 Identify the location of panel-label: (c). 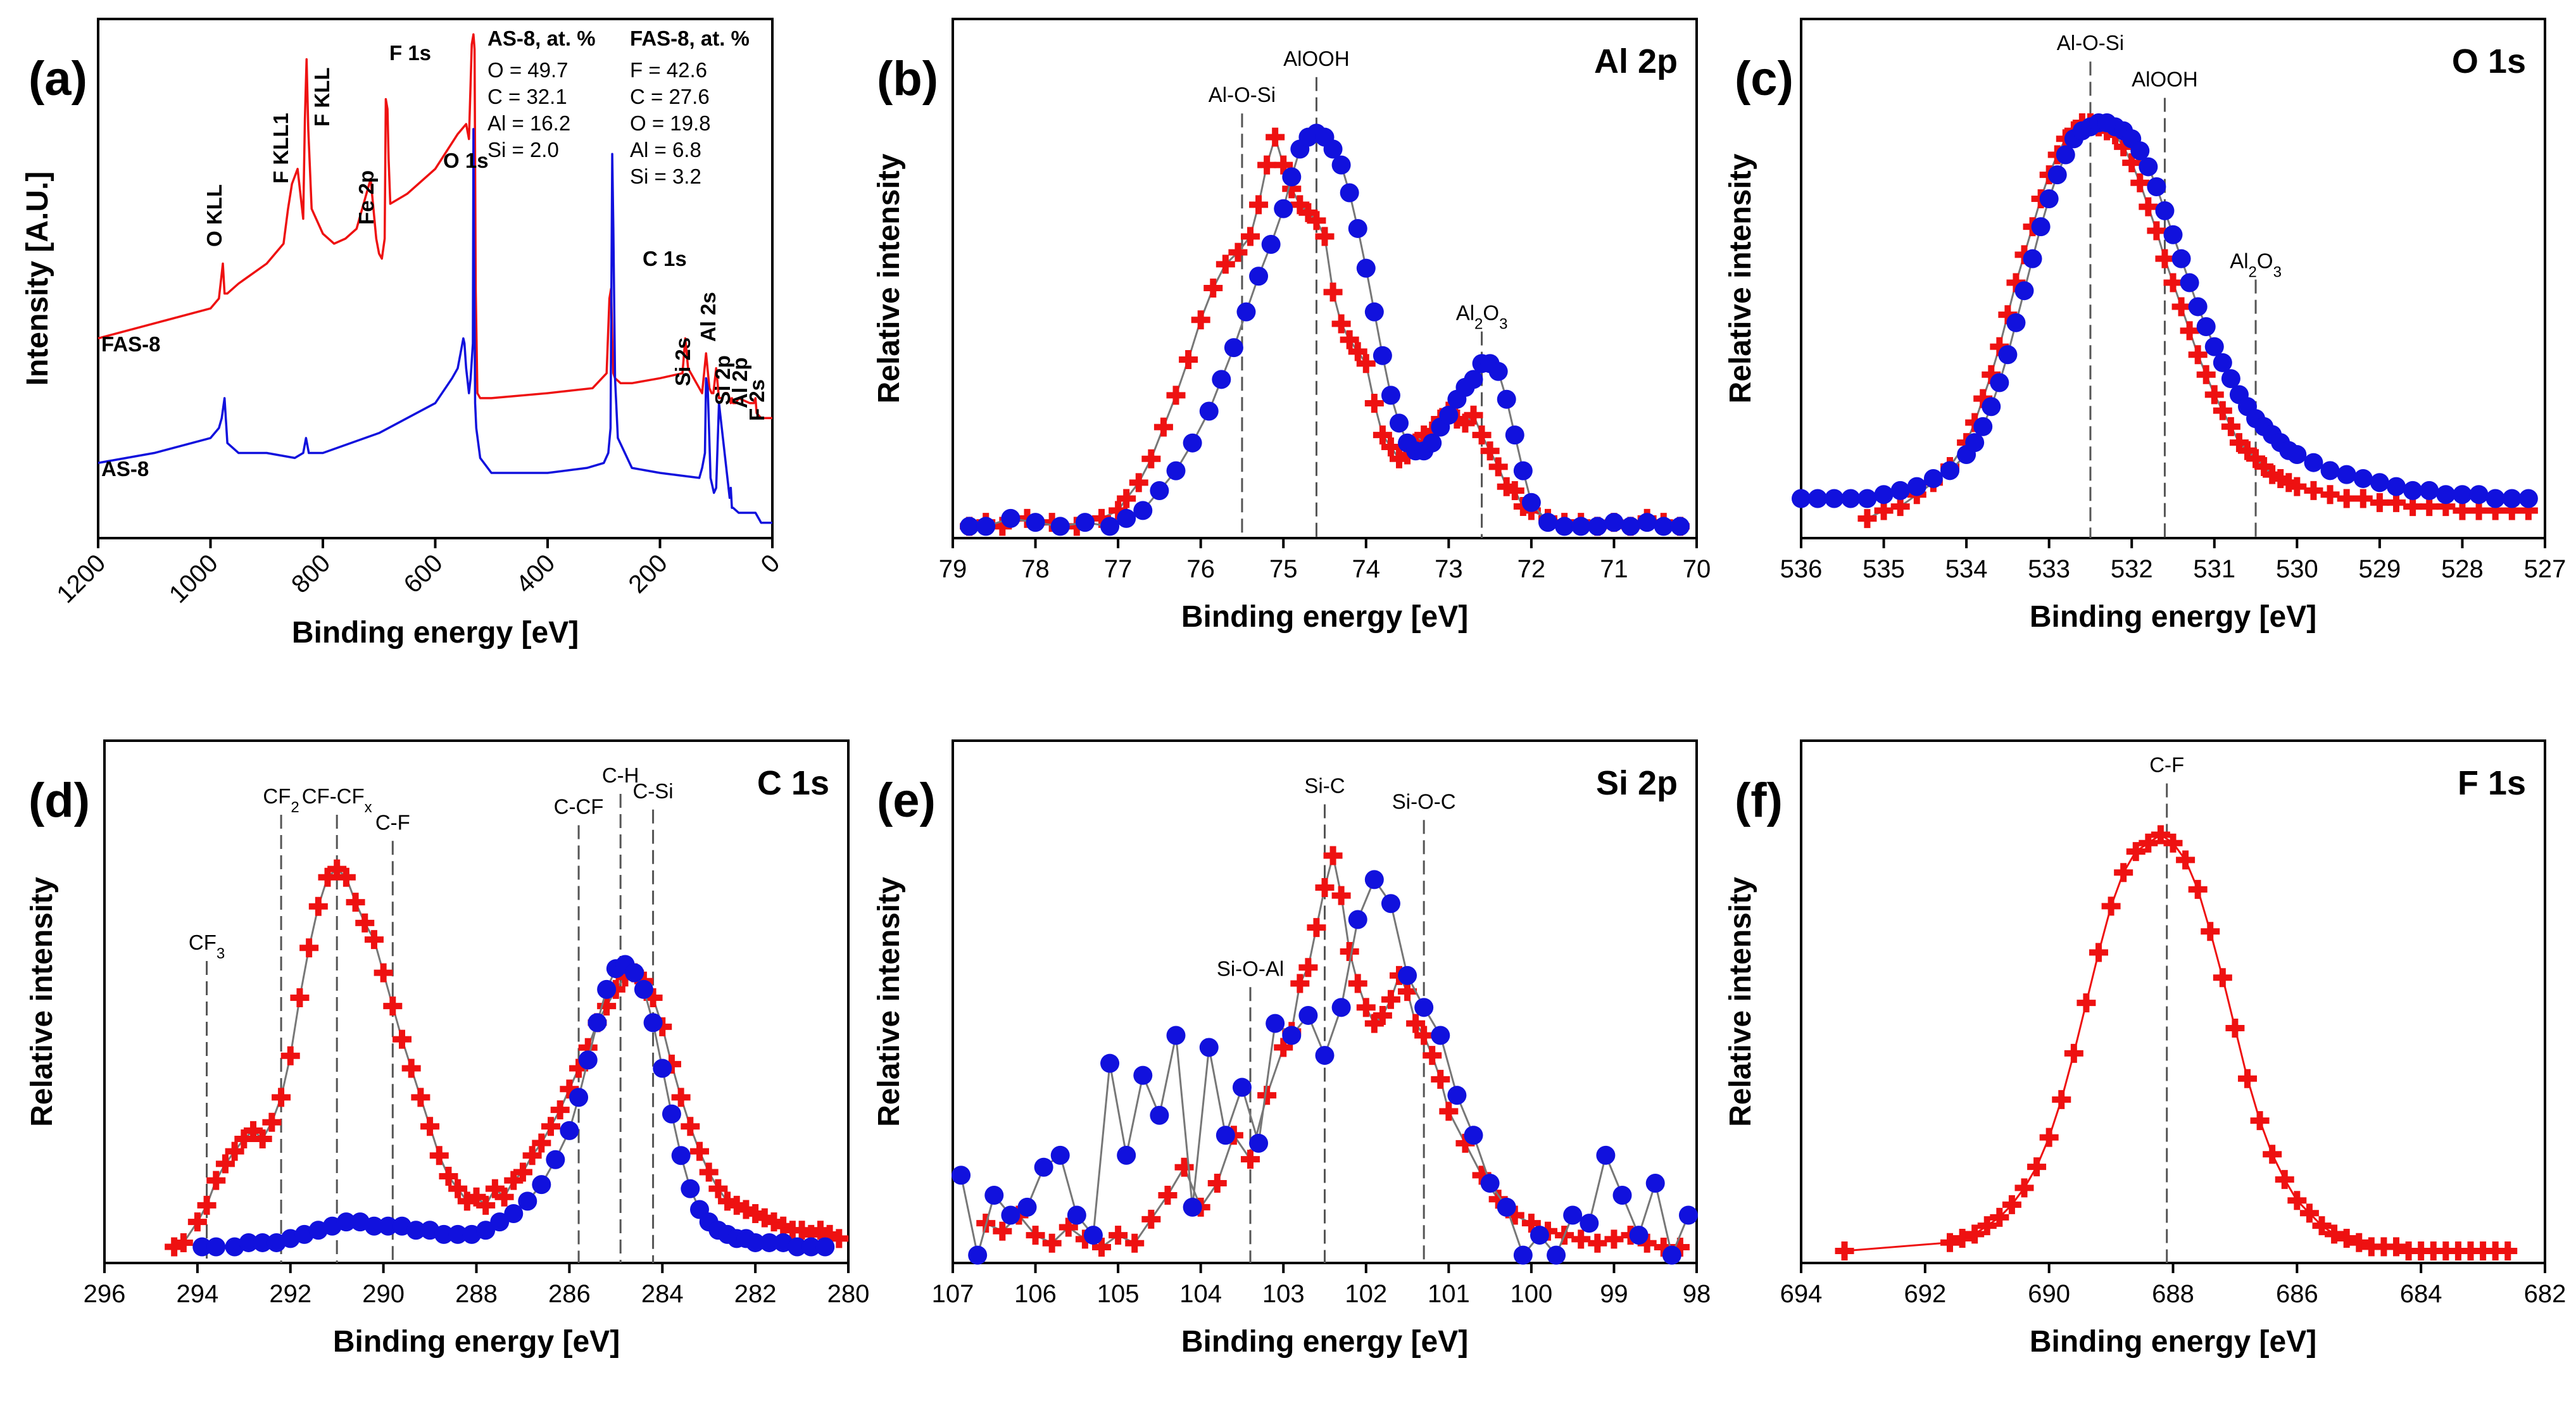
(1764, 79).